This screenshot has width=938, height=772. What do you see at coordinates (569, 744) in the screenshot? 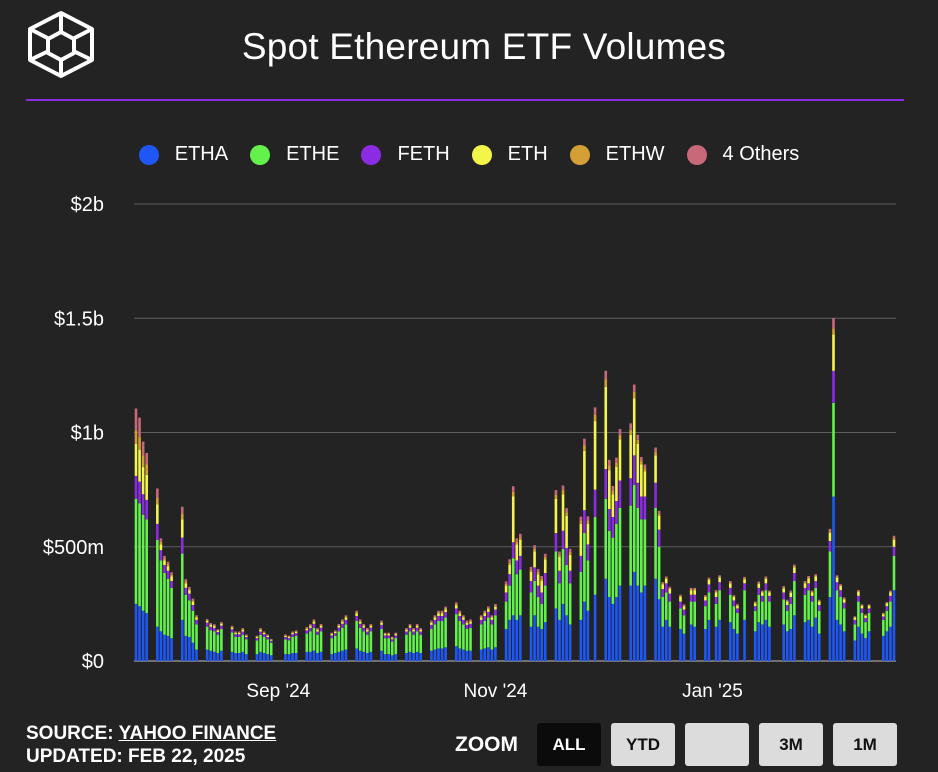
I see `zoom-all-button: ALL` at bounding box center [569, 744].